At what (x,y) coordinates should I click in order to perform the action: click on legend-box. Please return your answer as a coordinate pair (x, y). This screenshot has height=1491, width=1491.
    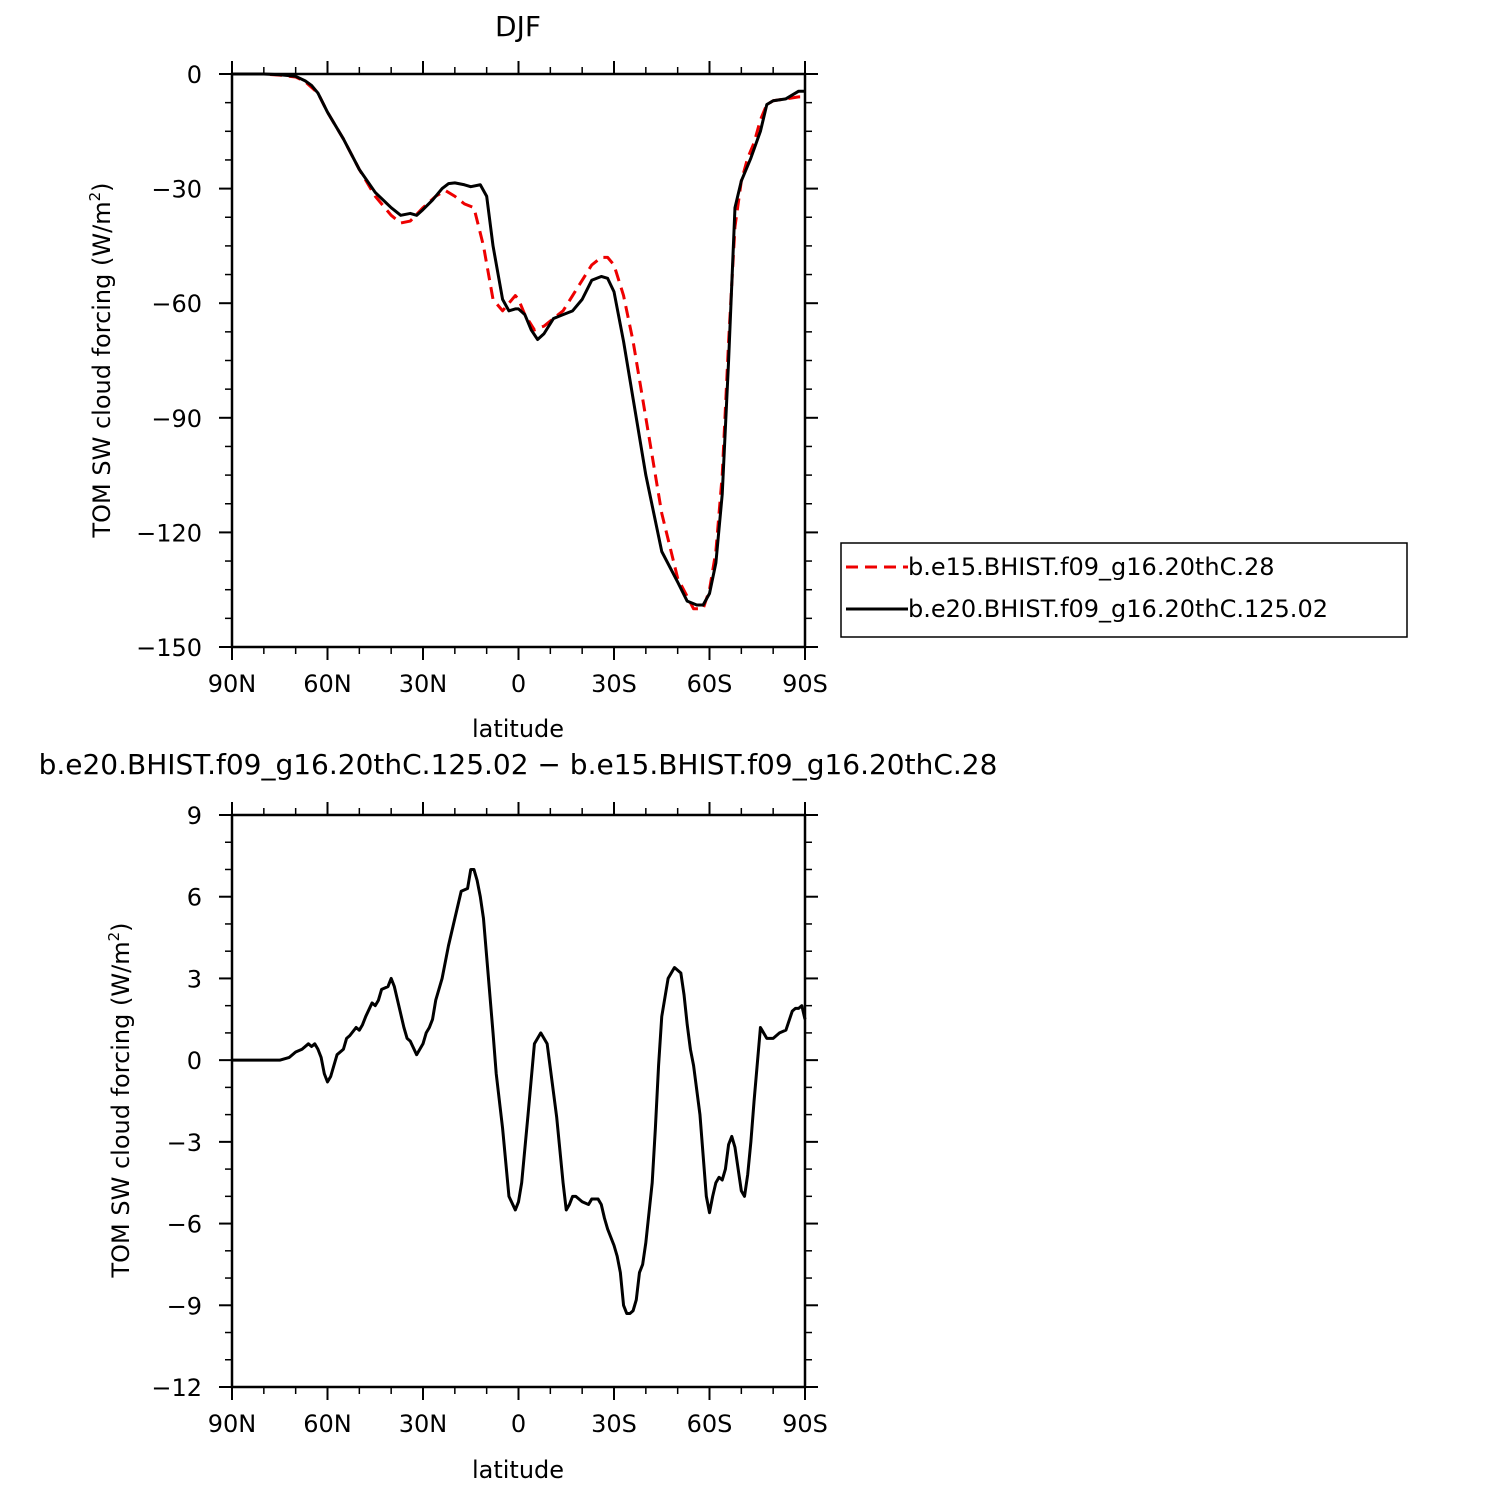
    Looking at the image, I should click on (1124, 590).